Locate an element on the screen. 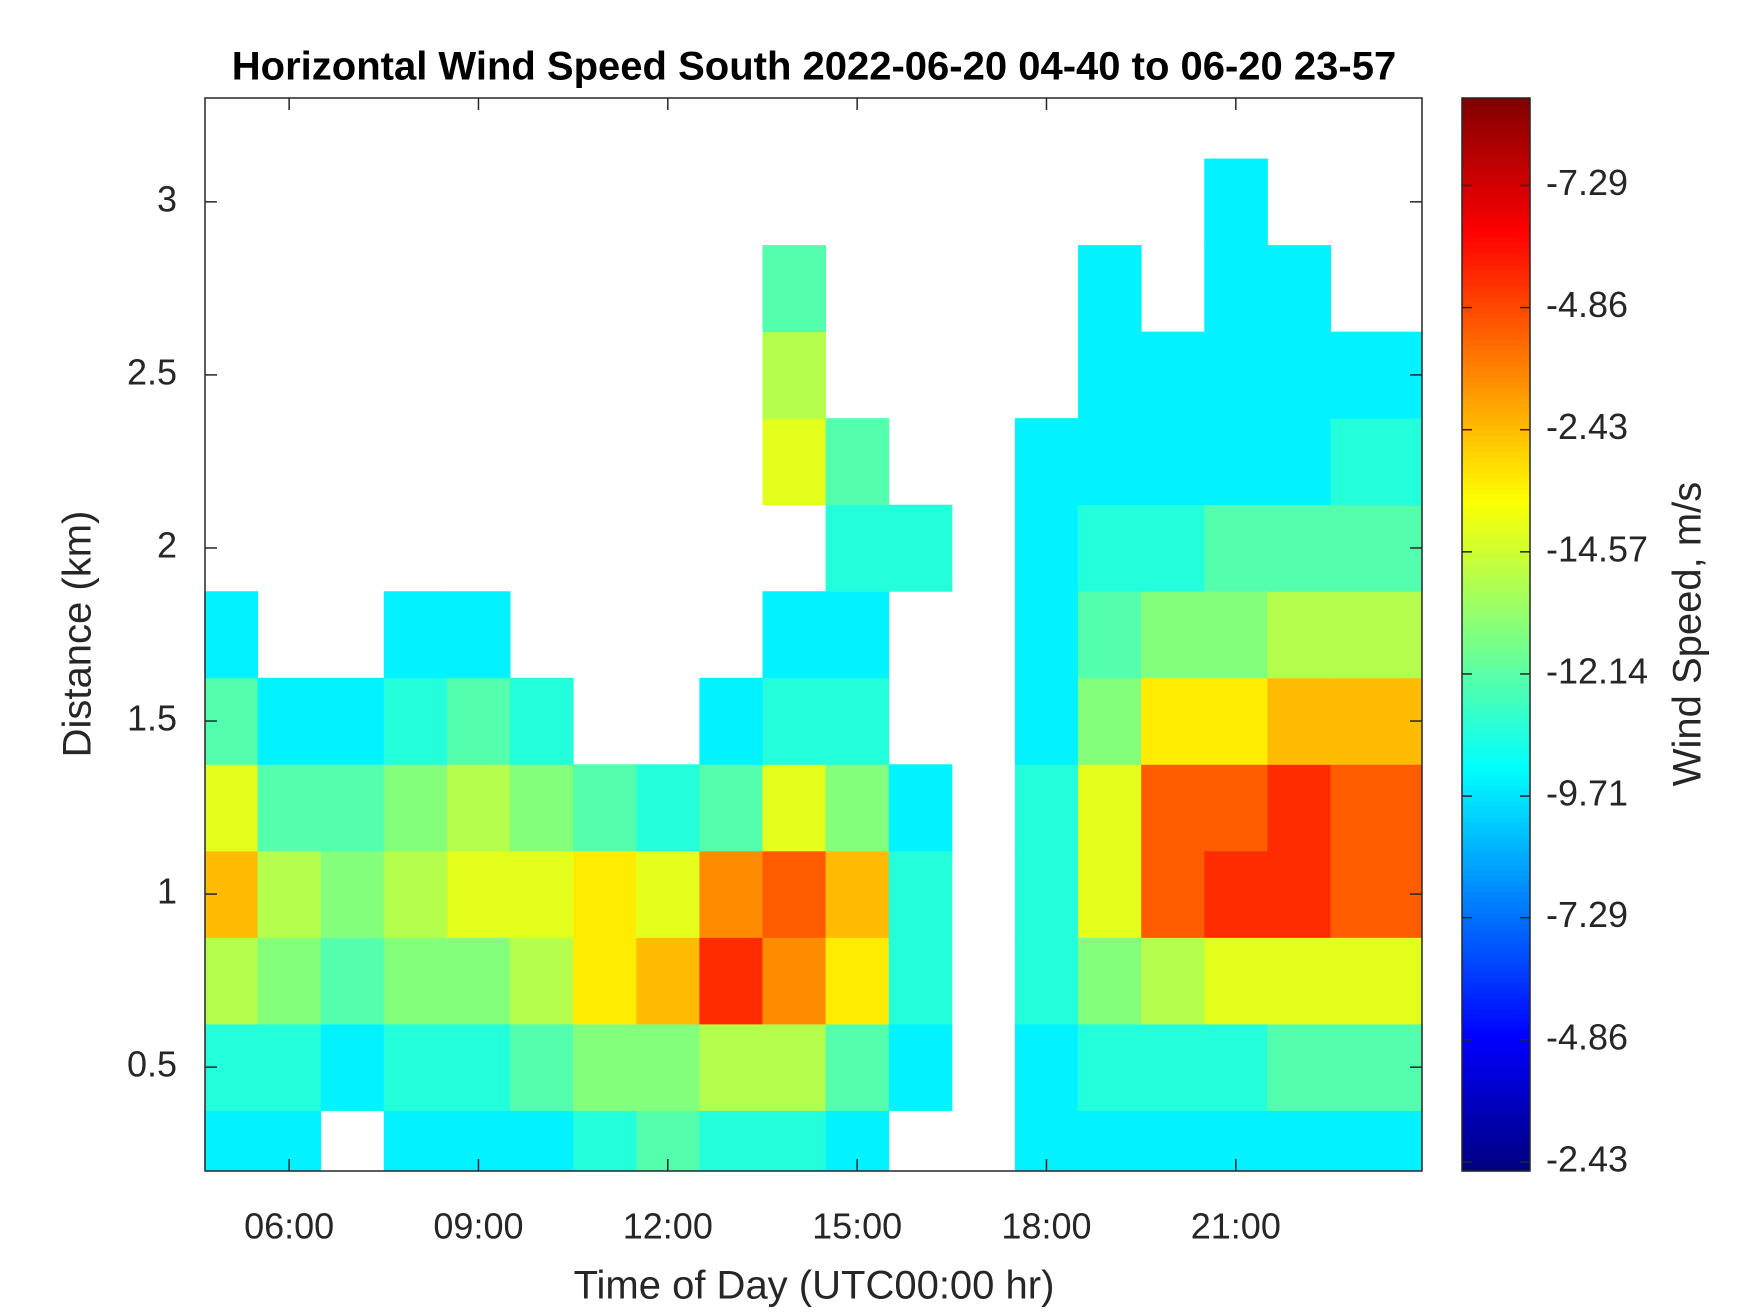 This screenshot has width=1750, height=1313. colorbar-label: Wind Speed, m/s is located at coordinates (1688, 634).